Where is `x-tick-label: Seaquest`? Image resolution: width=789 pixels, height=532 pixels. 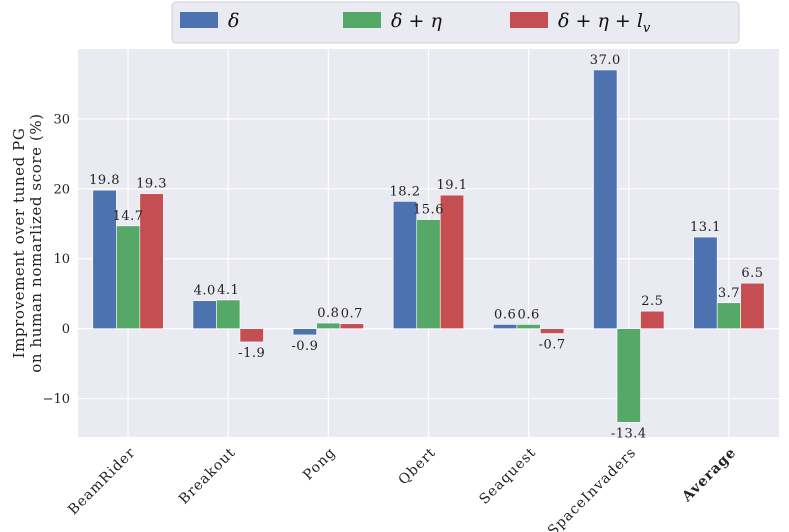
x-tick-label: Seaquest is located at coordinates (507, 476).